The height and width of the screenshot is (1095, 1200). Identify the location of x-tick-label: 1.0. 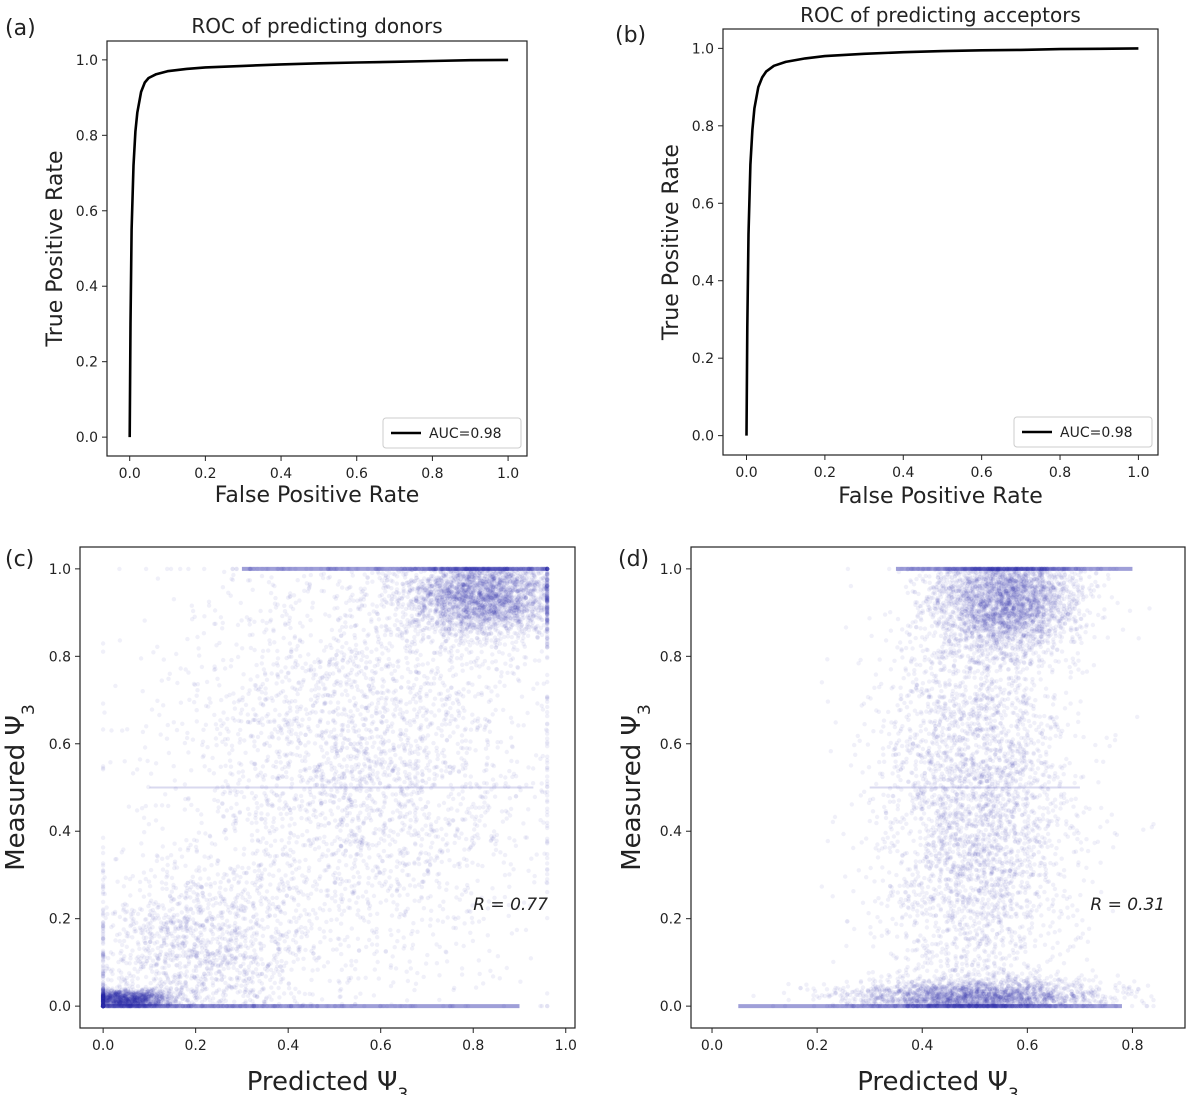
(1138, 473).